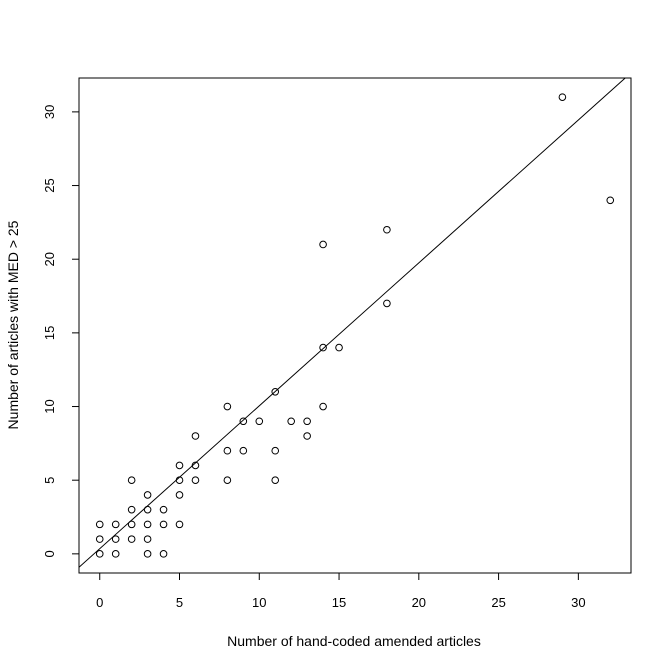 The height and width of the screenshot is (671, 672). I want to click on x-tick-label: 30, so click(578, 602).